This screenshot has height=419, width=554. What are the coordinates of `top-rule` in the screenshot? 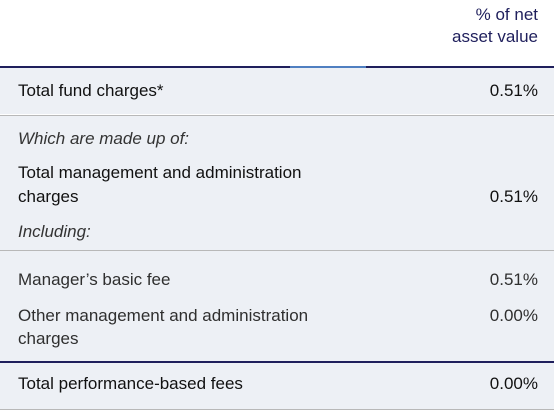 It's located at (277, 67).